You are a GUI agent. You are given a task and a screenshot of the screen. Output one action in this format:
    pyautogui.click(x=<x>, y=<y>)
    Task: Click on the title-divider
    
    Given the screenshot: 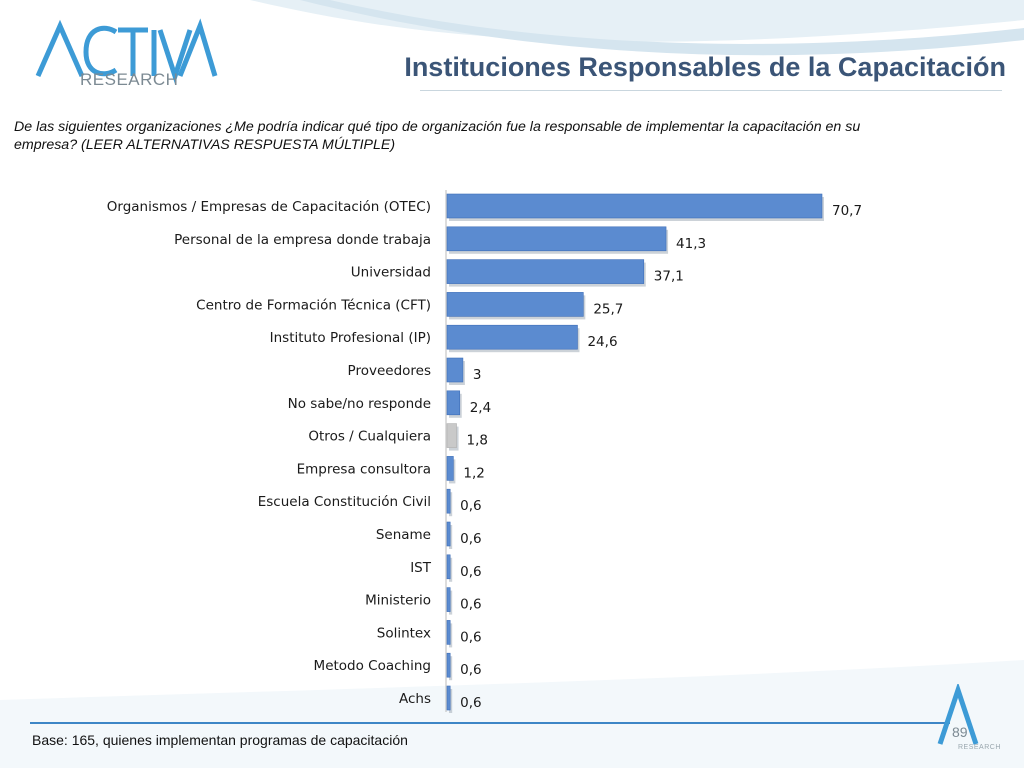 What is the action you would take?
    pyautogui.click(x=711, y=90)
    